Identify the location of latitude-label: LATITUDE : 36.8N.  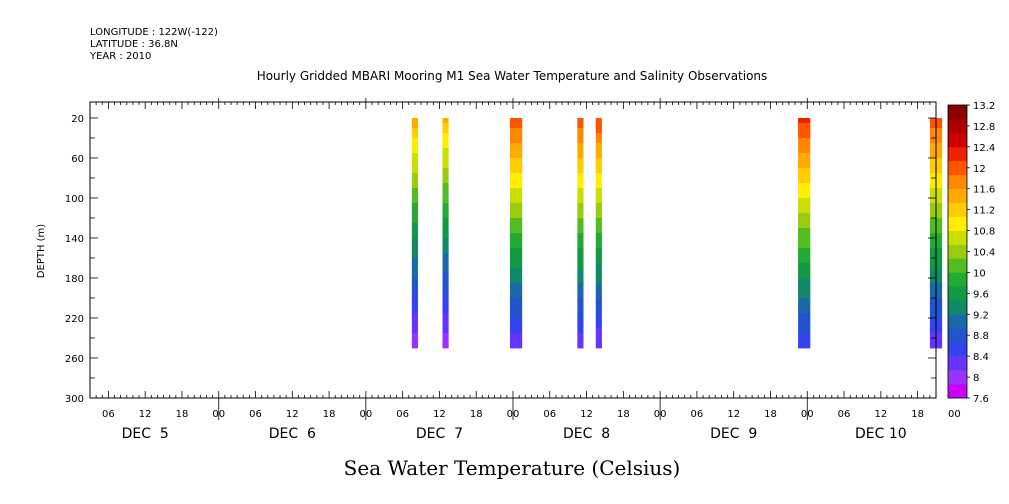
(134, 44).